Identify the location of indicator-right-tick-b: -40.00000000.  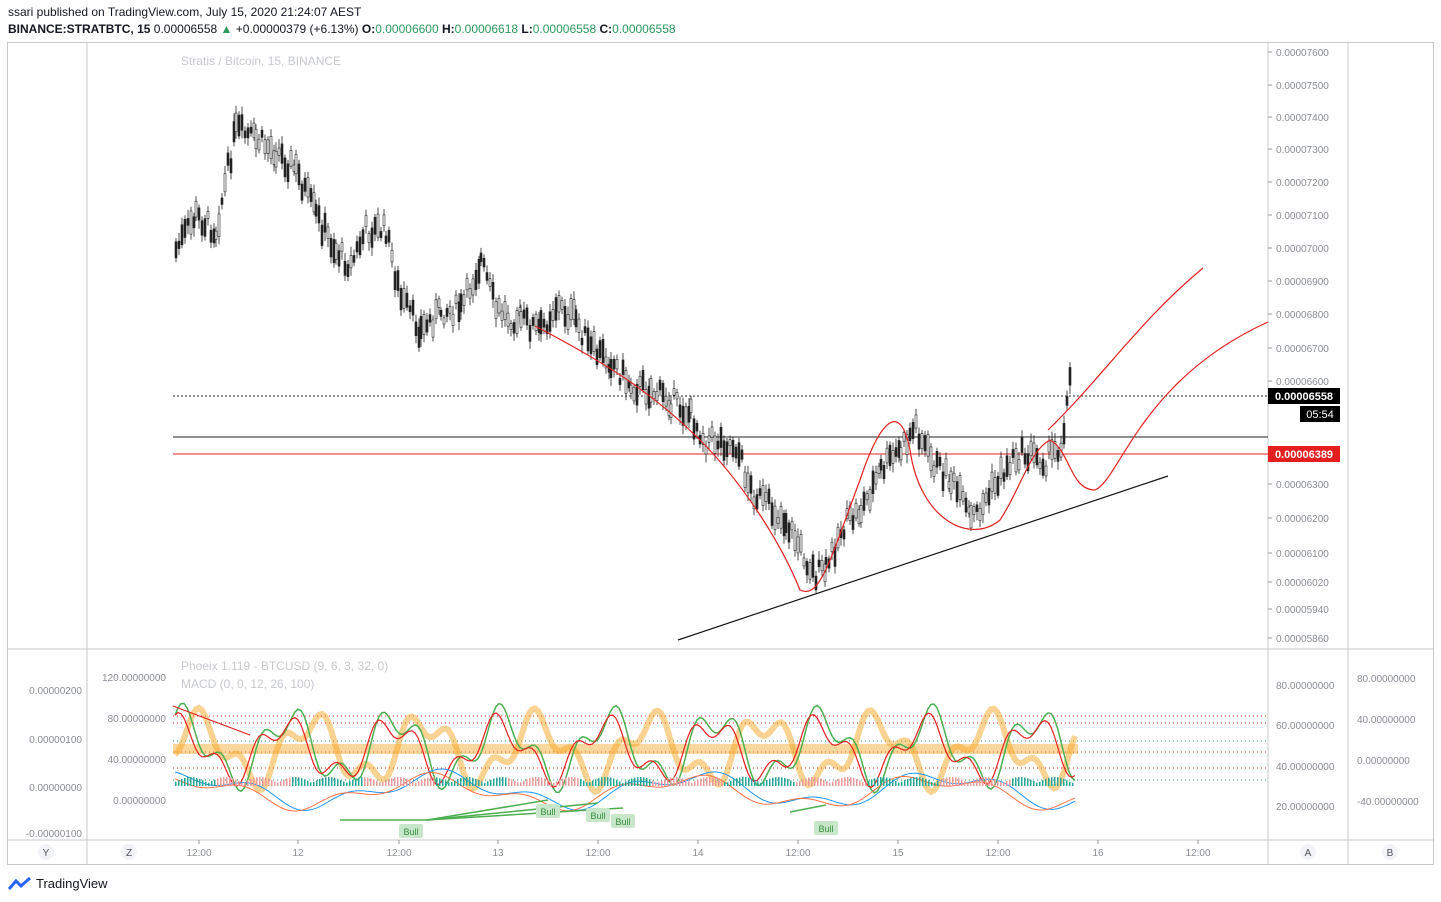
(1388, 802).